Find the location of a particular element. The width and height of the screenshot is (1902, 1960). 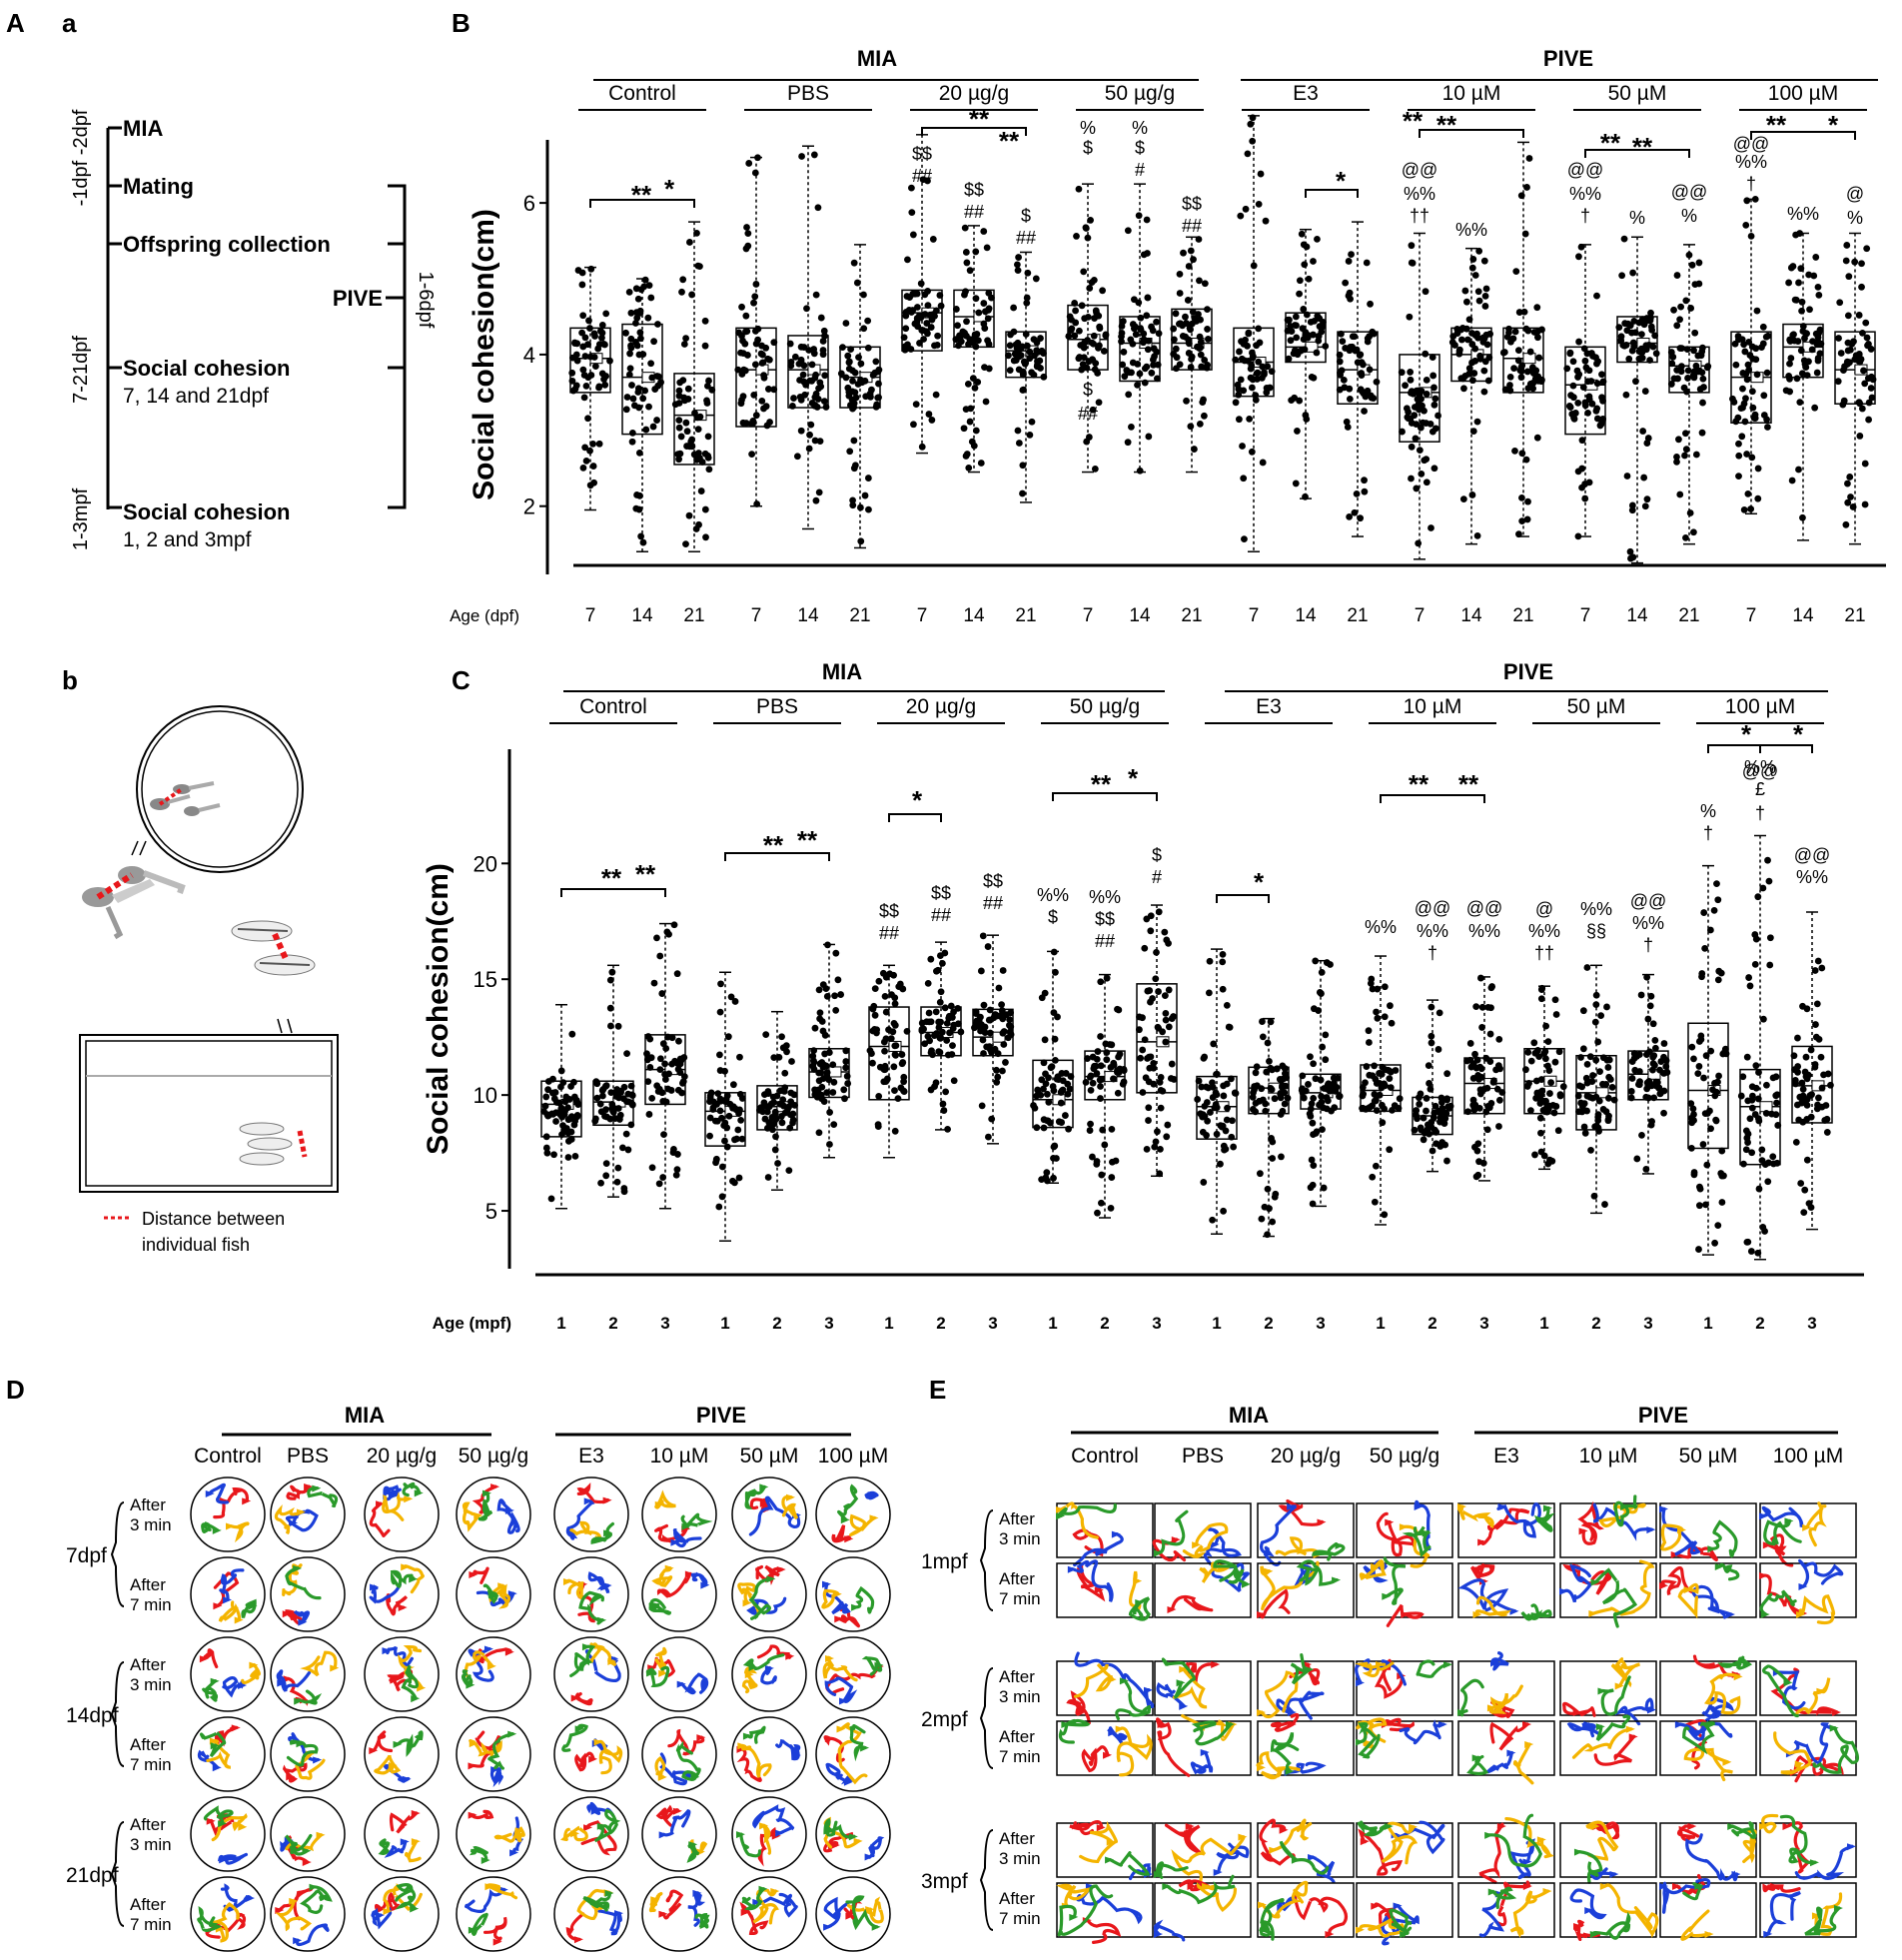

age-tick-label: 7 is located at coordinates (1254, 615).